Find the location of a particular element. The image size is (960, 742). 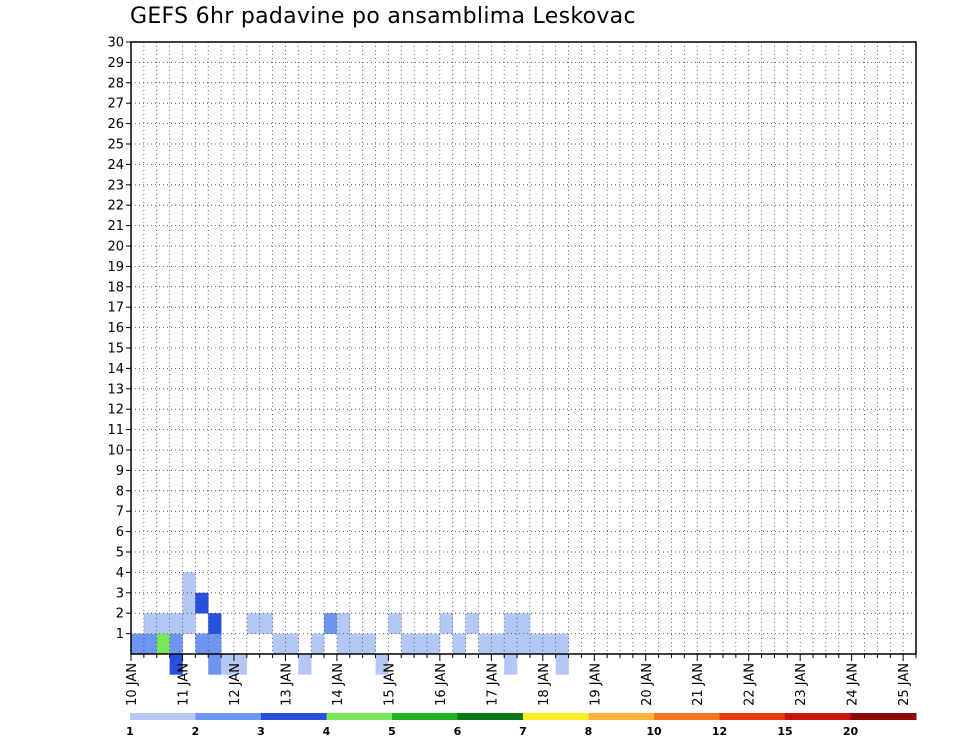

y-tick-label: 27 is located at coordinates (115, 104).